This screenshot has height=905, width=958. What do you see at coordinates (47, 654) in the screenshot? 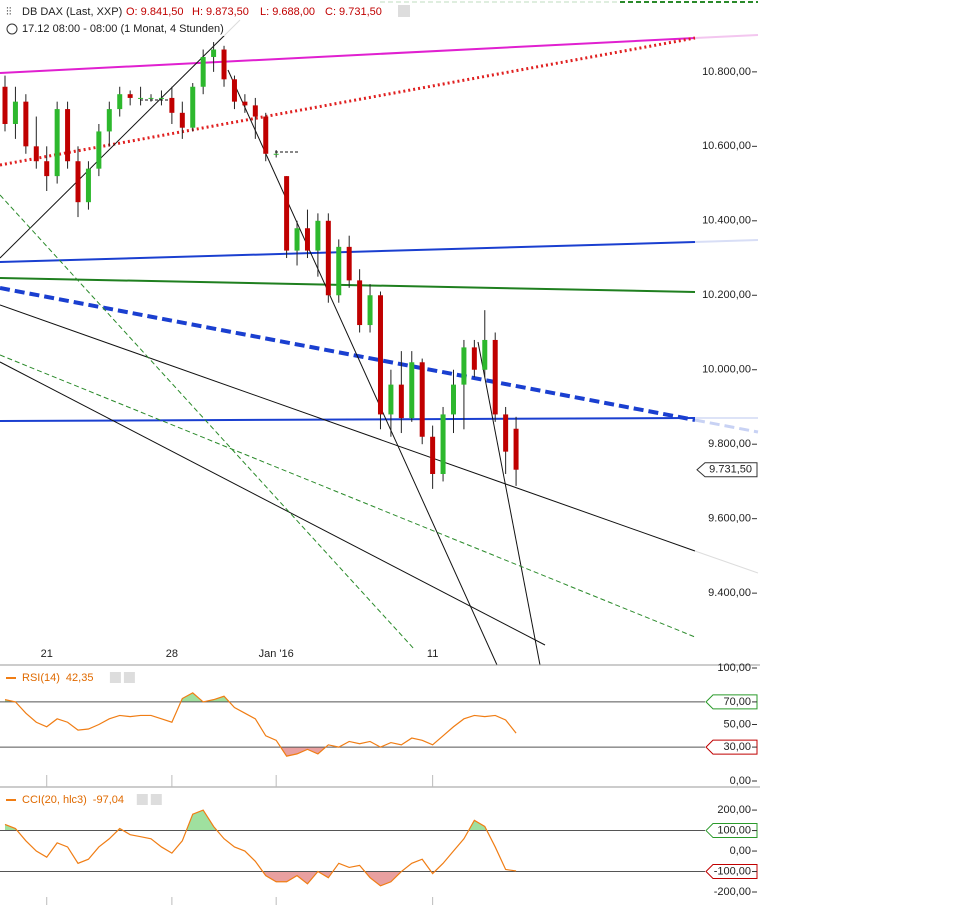
I see `x-tick-label: 21` at bounding box center [47, 654].